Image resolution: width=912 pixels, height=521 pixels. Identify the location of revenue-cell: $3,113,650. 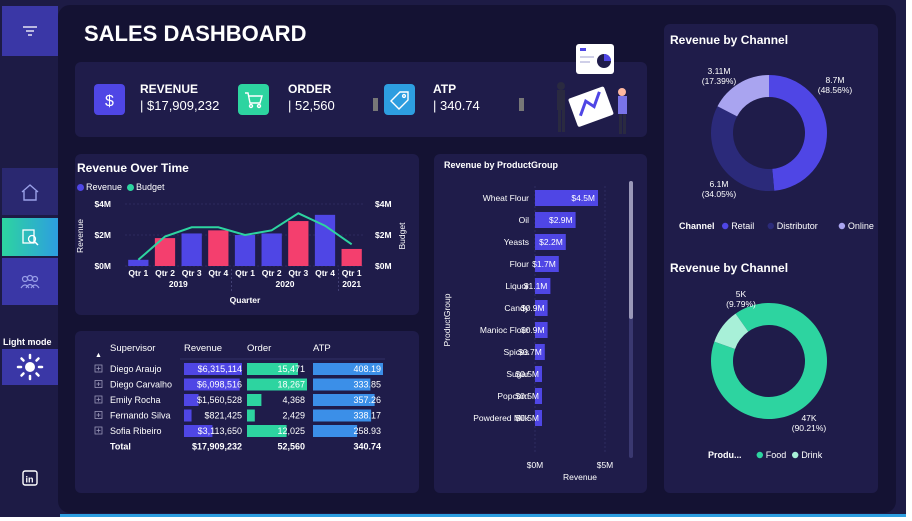
(220, 431).